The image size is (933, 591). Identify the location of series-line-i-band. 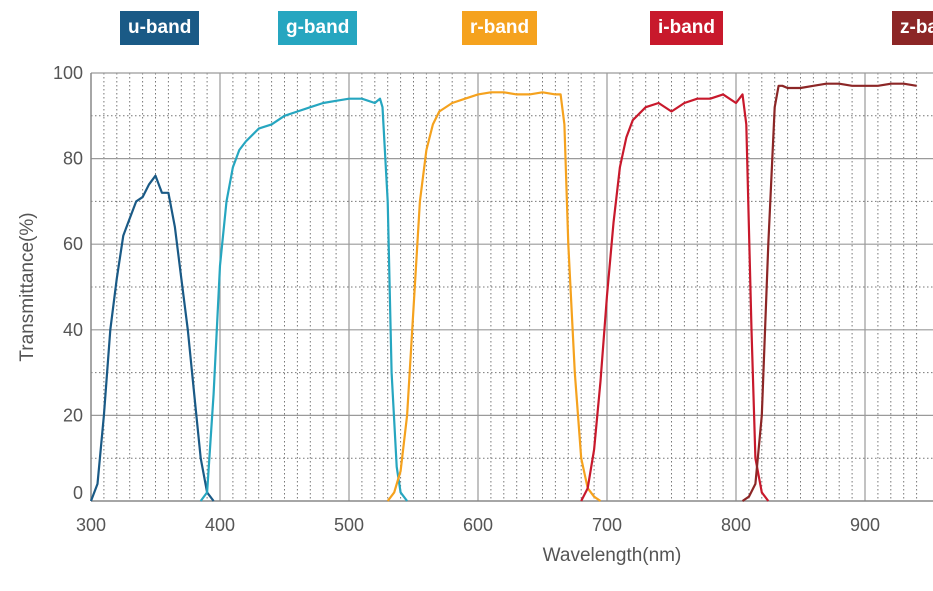
(675, 297).